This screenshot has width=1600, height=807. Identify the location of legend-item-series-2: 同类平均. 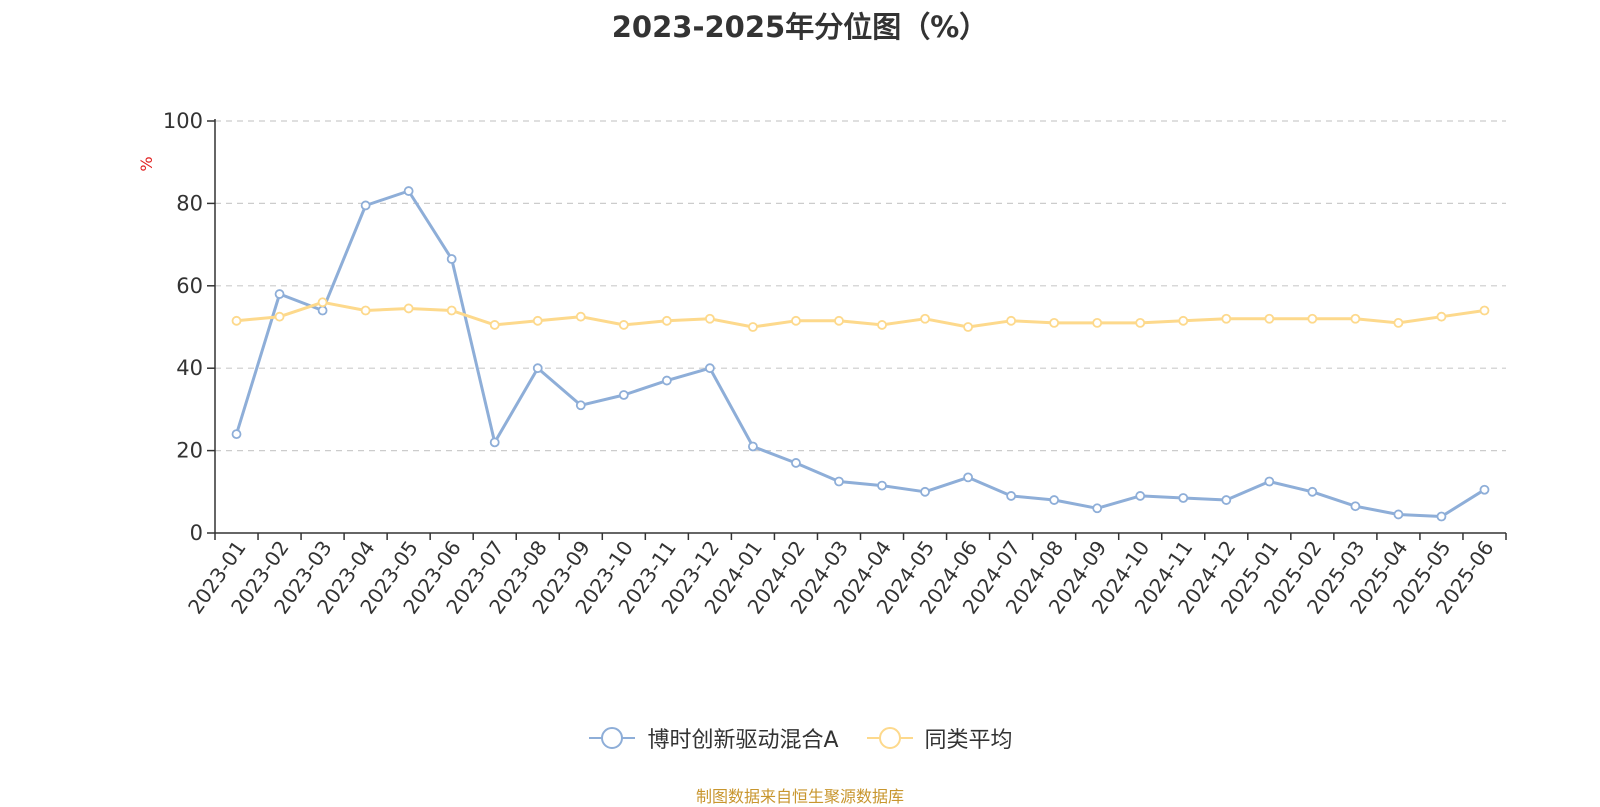
(939, 738).